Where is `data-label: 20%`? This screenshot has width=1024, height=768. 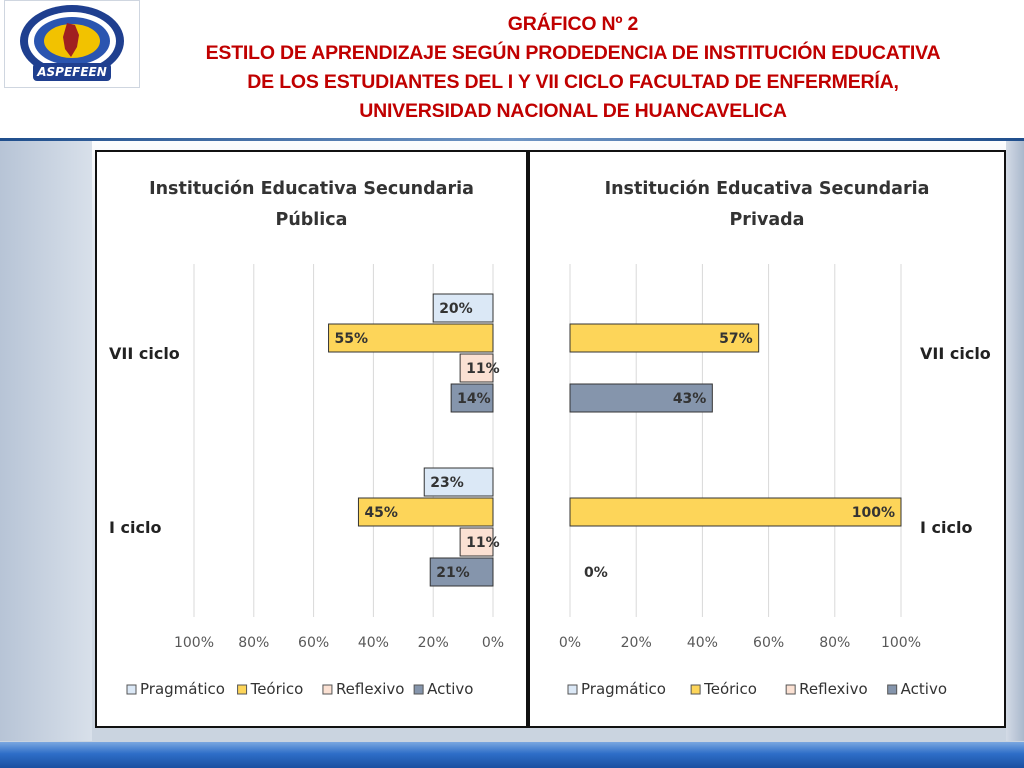
data-label: 20% is located at coordinates (456, 309).